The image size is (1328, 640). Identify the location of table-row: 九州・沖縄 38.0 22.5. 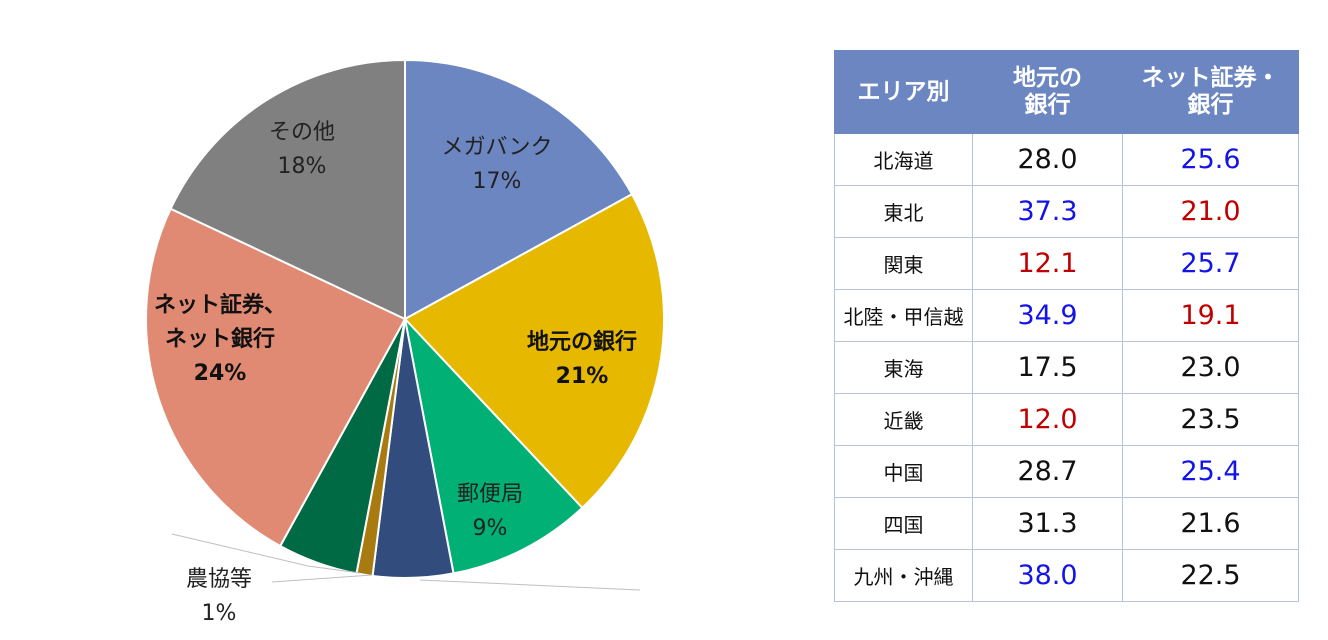
(1066, 575).